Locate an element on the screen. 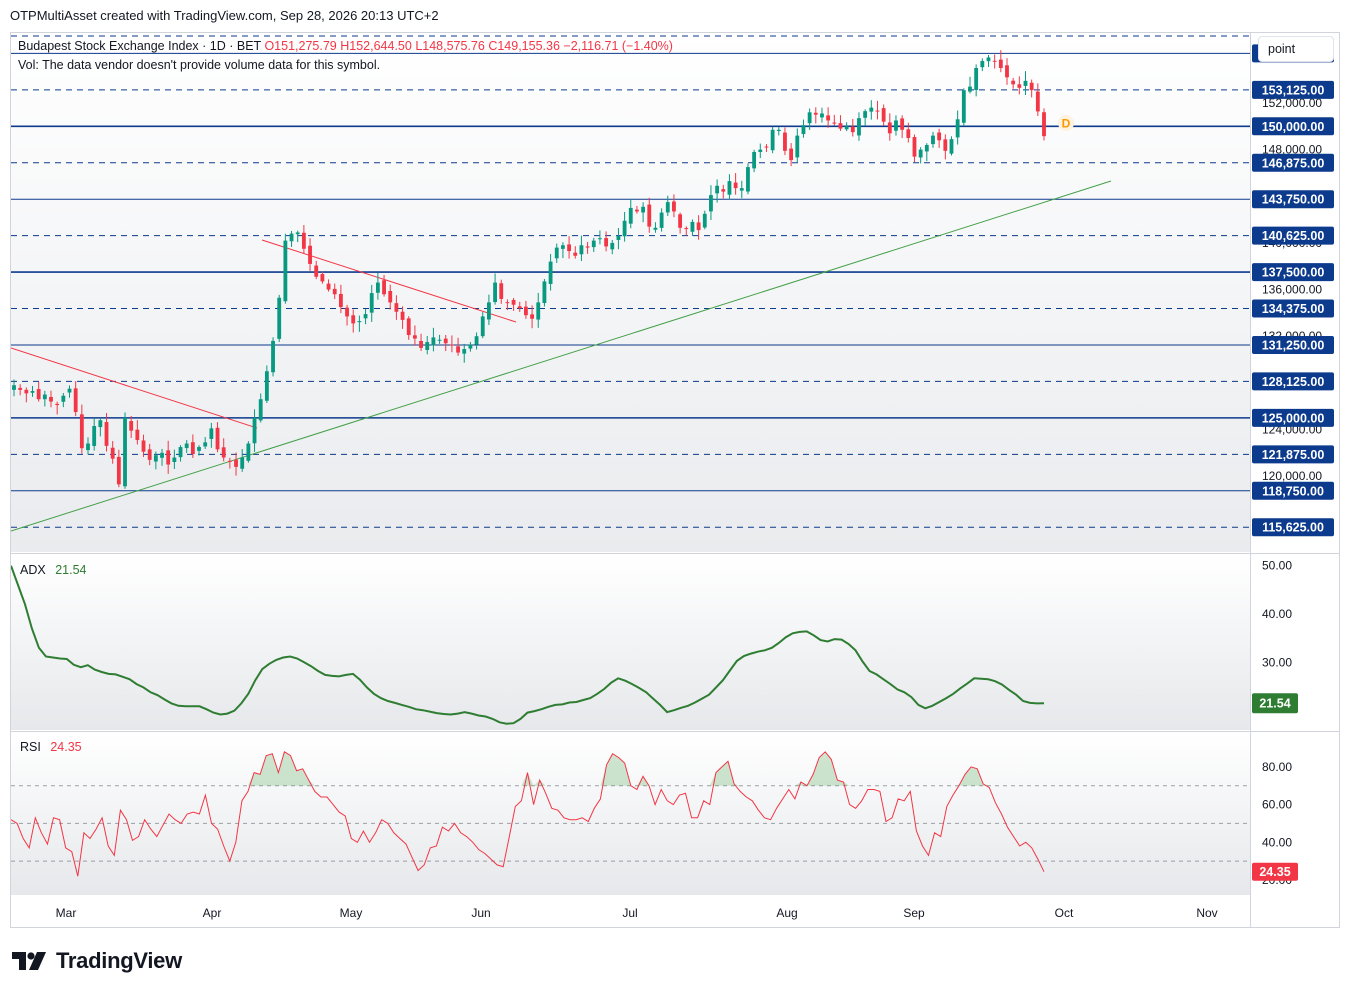  rsi-last-value-box is located at coordinates (1275, 871).